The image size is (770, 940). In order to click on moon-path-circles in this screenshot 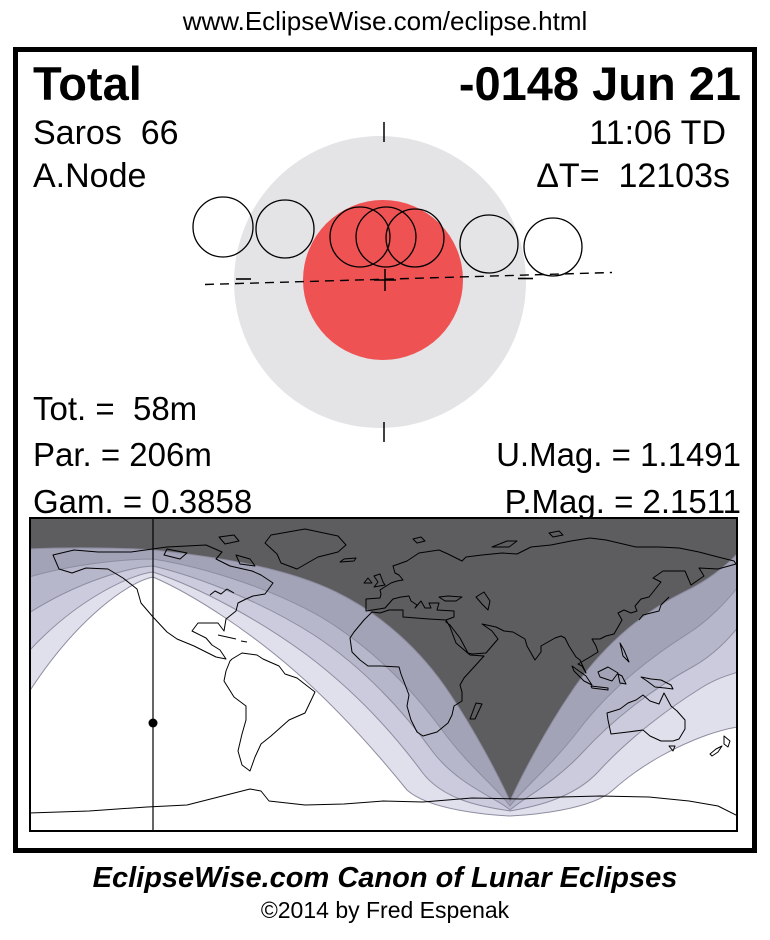, I will do `click(387, 236)`.